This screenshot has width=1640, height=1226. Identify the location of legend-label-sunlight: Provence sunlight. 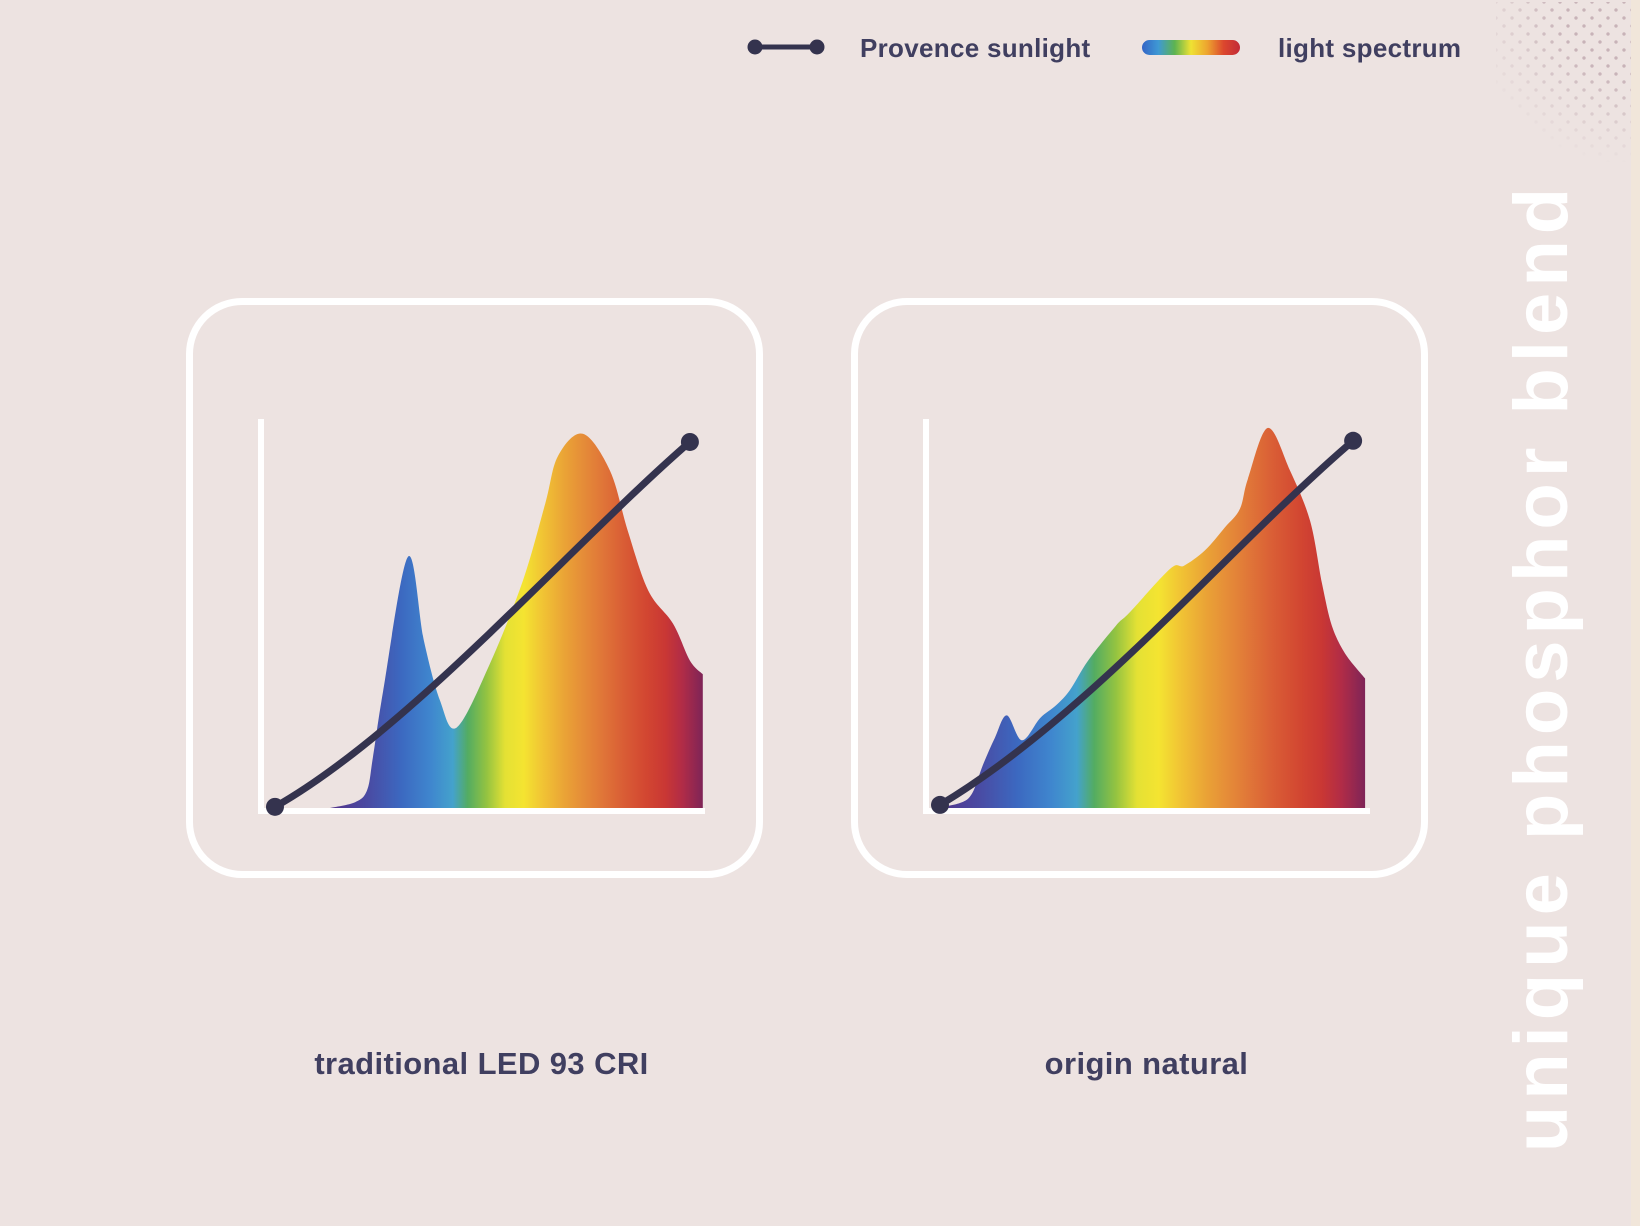
(975, 48).